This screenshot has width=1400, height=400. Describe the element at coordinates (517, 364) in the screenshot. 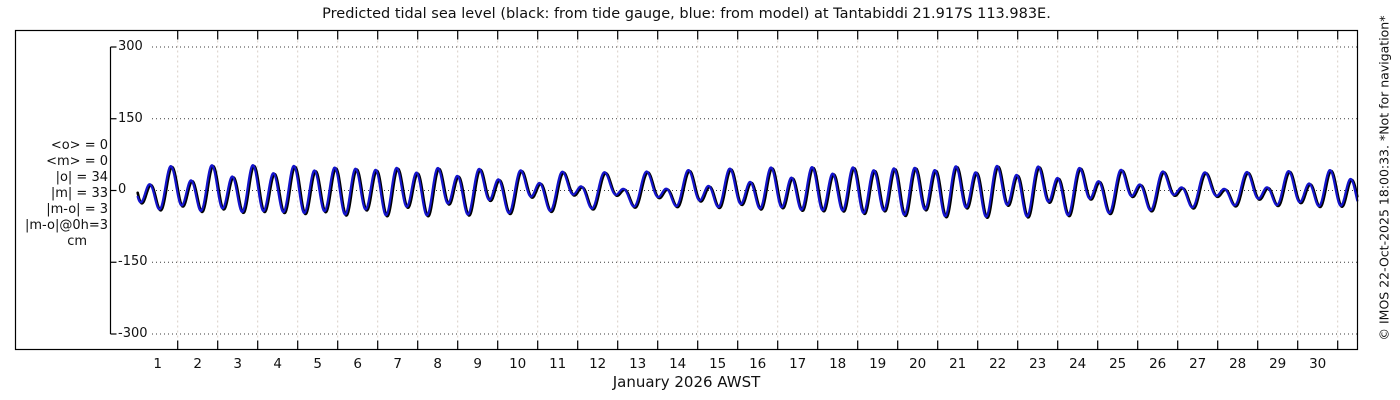

I see `x-tick-label: 10` at that location.